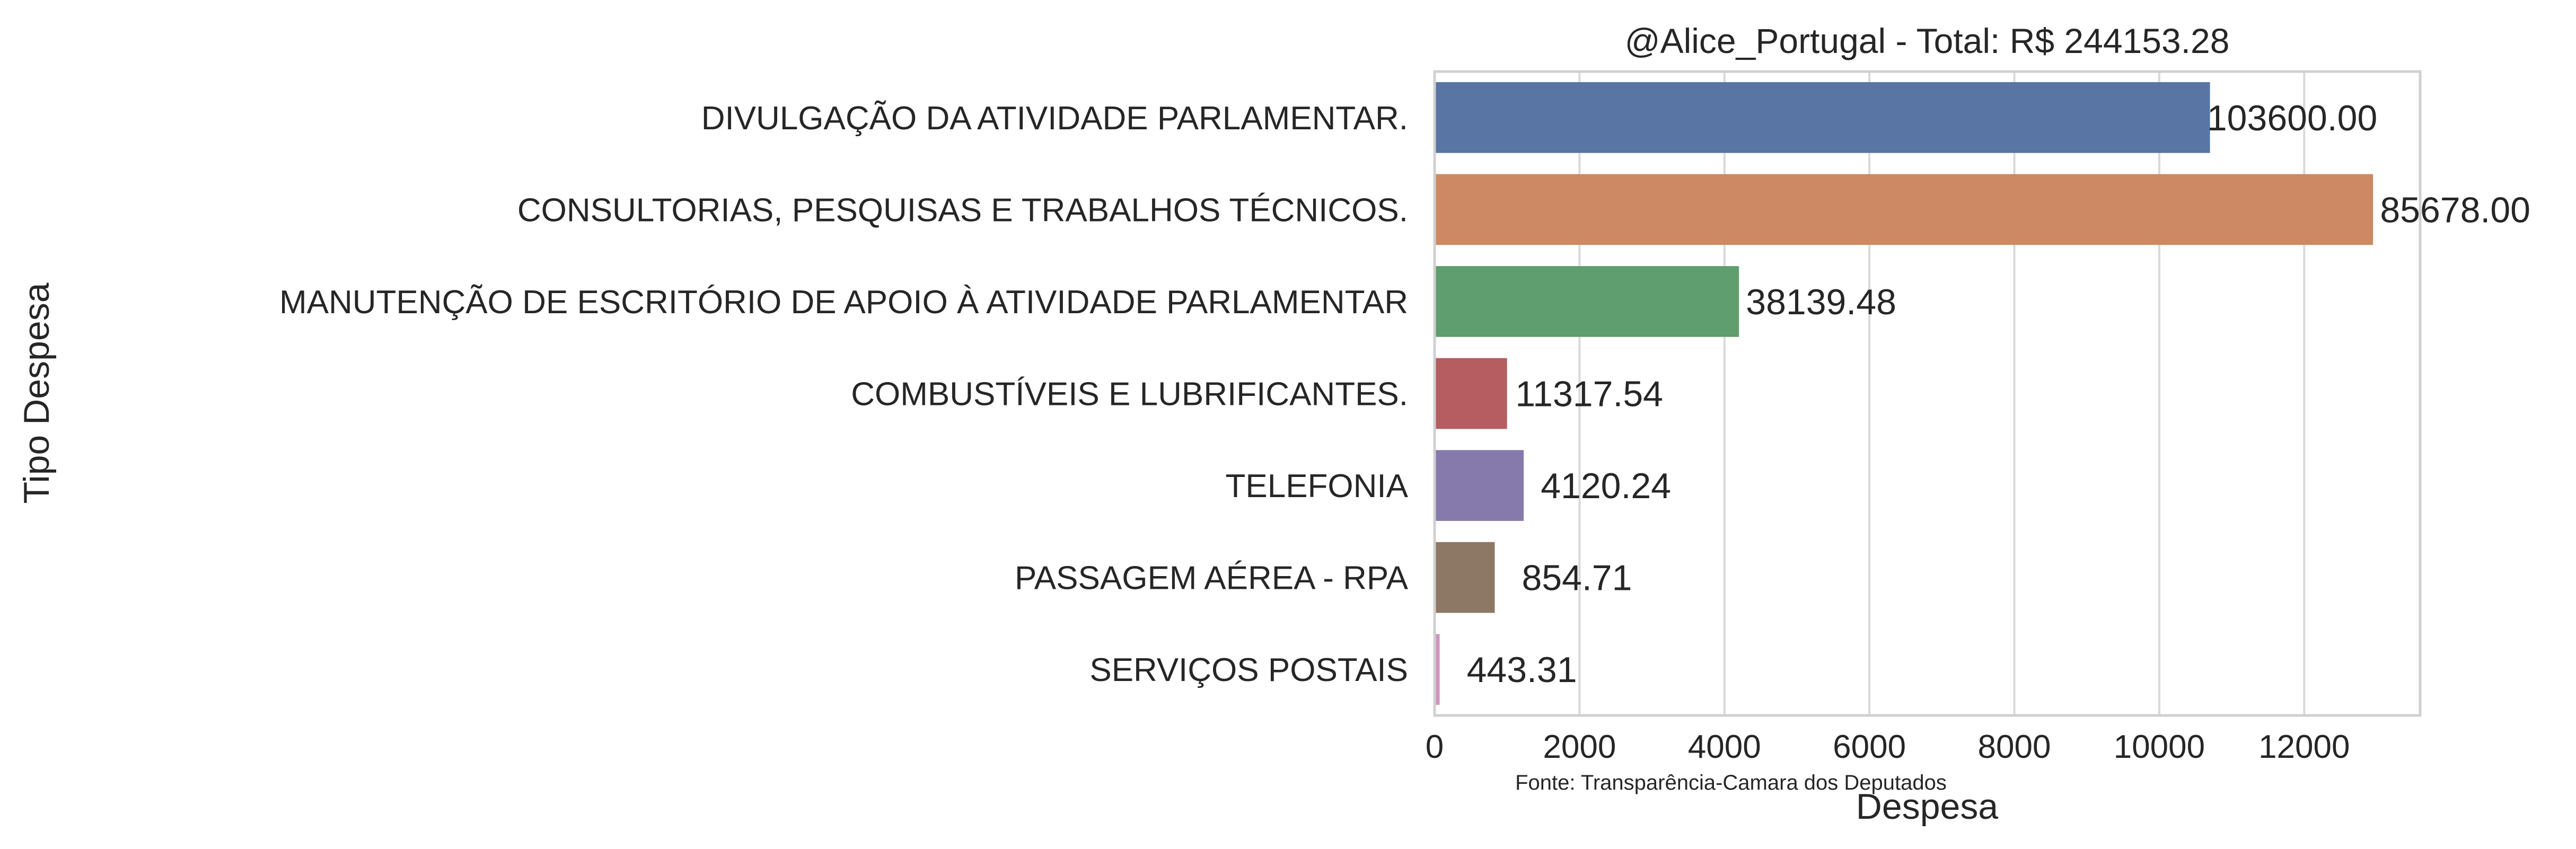 The height and width of the screenshot is (849, 2576). What do you see at coordinates (2455, 210) in the screenshot?
I see `bar-value-label: 85678.00` at bounding box center [2455, 210].